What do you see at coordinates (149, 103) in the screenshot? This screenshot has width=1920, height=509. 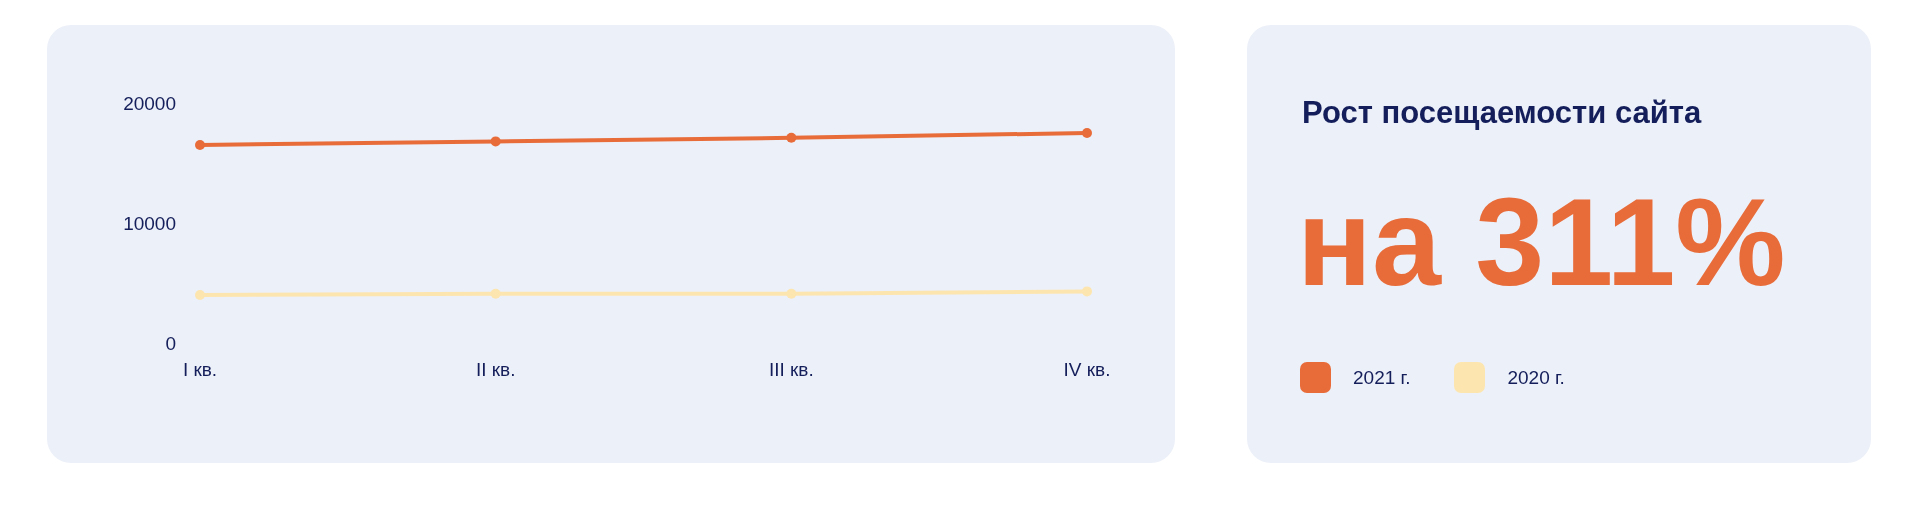 I see `y-tick-label: 20000` at bounding box center [149, 103].